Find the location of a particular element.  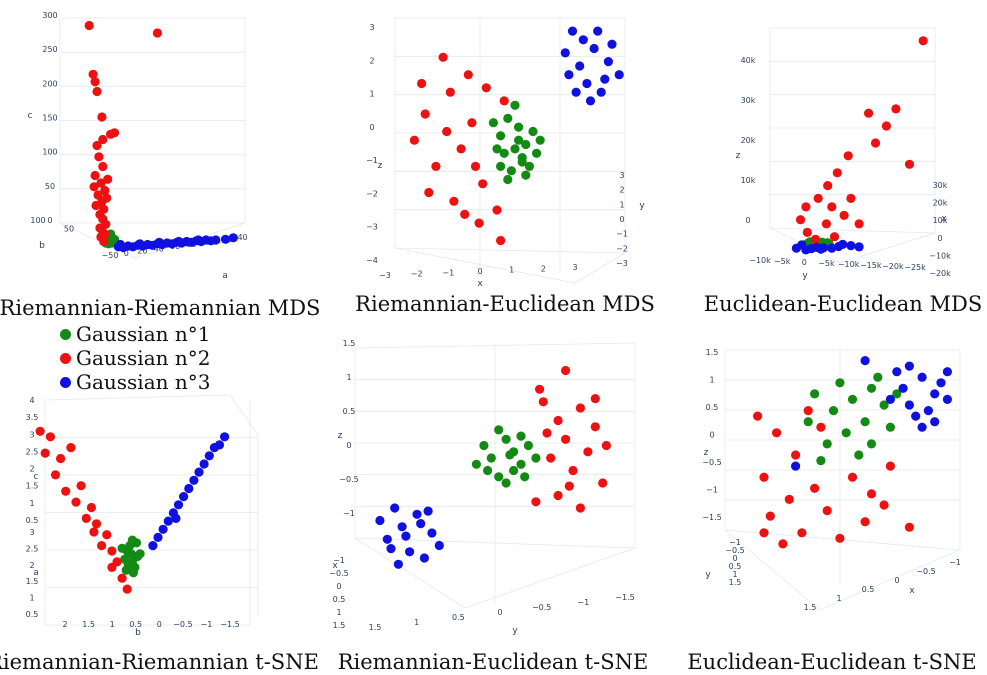

axis-label-x: a is located at coordinates (225, 276).